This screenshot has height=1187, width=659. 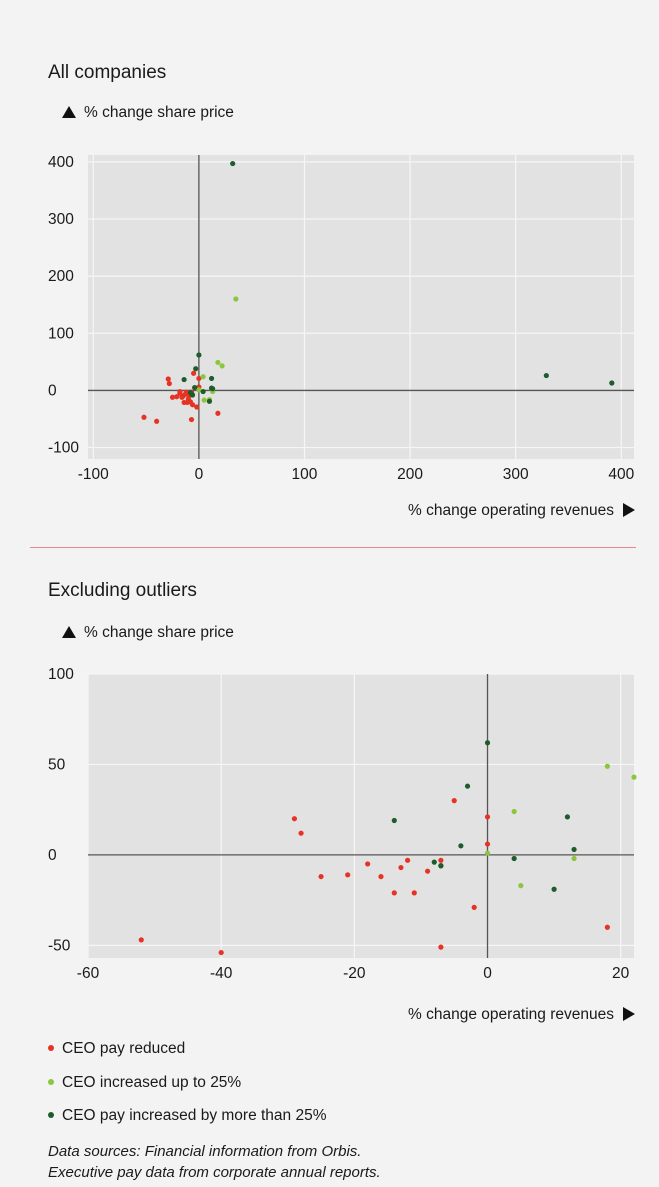 What do you see at coordinates (305, 474) in the screenshot?
I see `x-tick-label: 100` at bounding box center [305, 474].